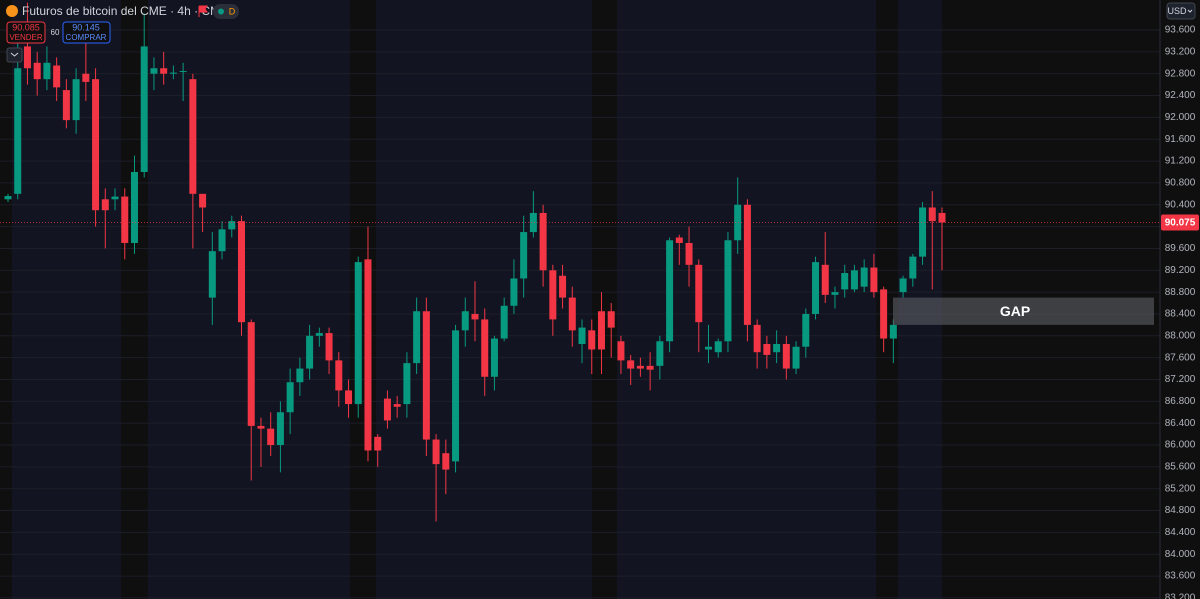 This screenshot has width=1200, height=599. Describe the element at coordinates (55, 32) in the screenshot. I see `spread: 60` at that location.